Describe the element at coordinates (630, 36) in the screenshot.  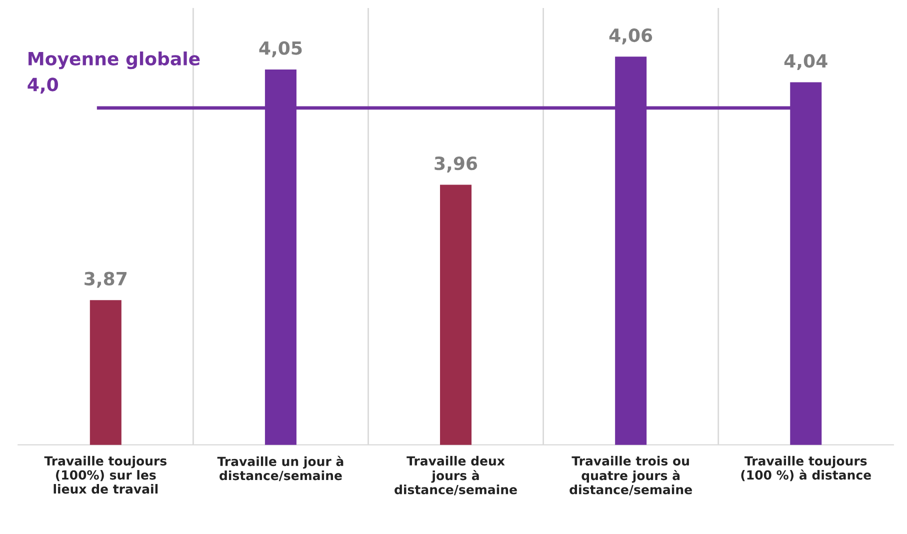
I see `data-label: 4,06` at that location.